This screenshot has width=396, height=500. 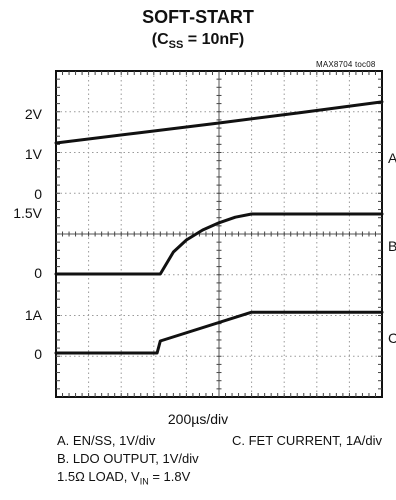 What do you see at coordinates (33, 154) in the screenshot?
I see `y-tick-label: 1V` at bounding box center [33, 154].